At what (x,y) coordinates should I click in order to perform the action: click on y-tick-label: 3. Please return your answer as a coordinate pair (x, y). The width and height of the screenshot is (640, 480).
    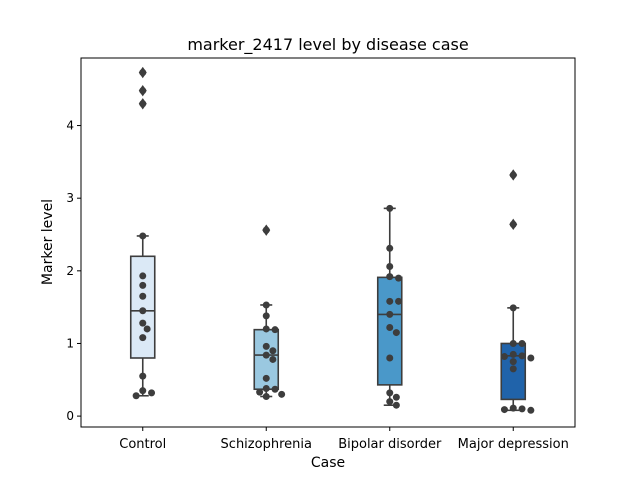
    Looking at the image, I should click on (70, 198).